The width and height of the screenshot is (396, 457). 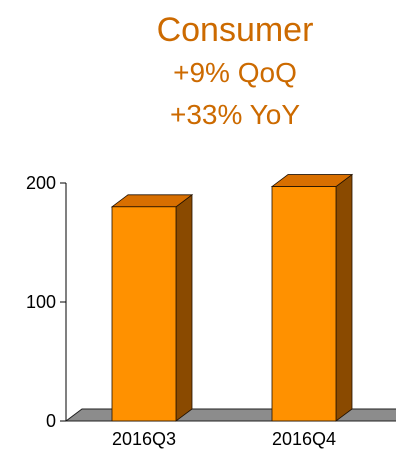 What do you see at coordinates (51, 421) in the screenshot?
I see `y-tick-label-0: 0` at bounding box center [51, 421].